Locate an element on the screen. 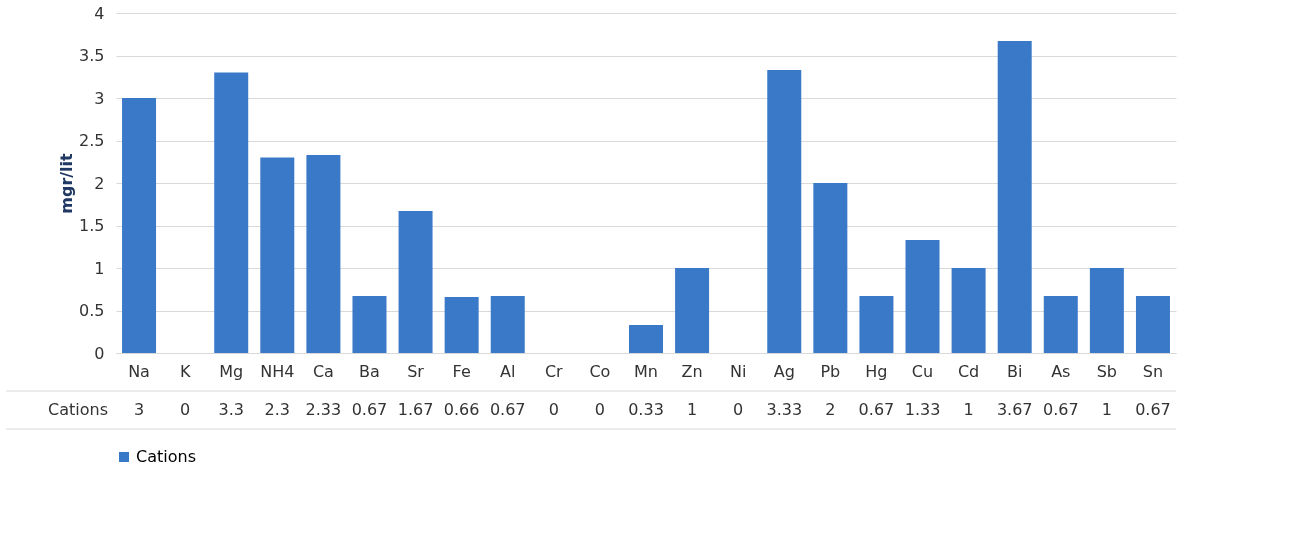 This screenshot has width=1309, height=559. x-tick-label: Cu is located at coordinates (922, 371).